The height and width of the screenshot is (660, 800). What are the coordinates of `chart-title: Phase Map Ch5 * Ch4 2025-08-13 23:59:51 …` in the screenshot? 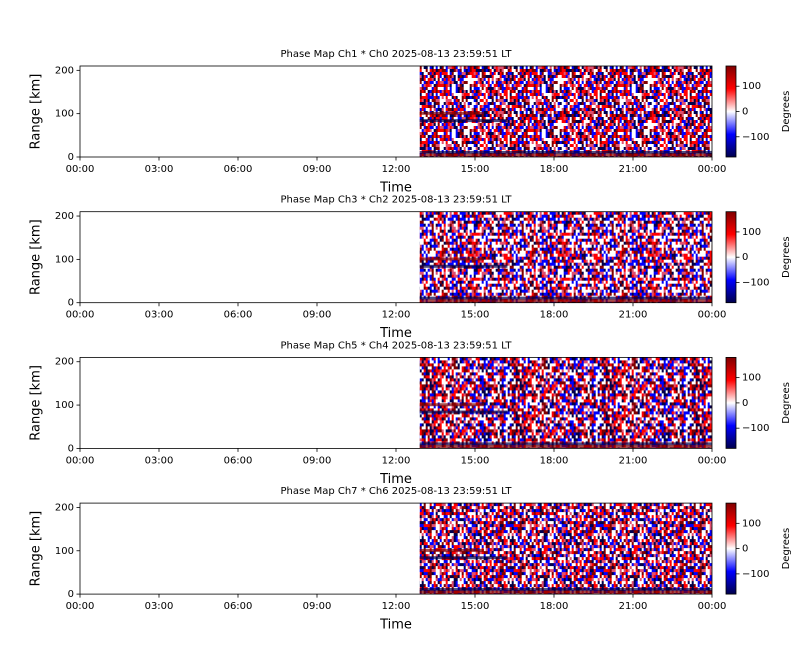 It's located at (397, 345).